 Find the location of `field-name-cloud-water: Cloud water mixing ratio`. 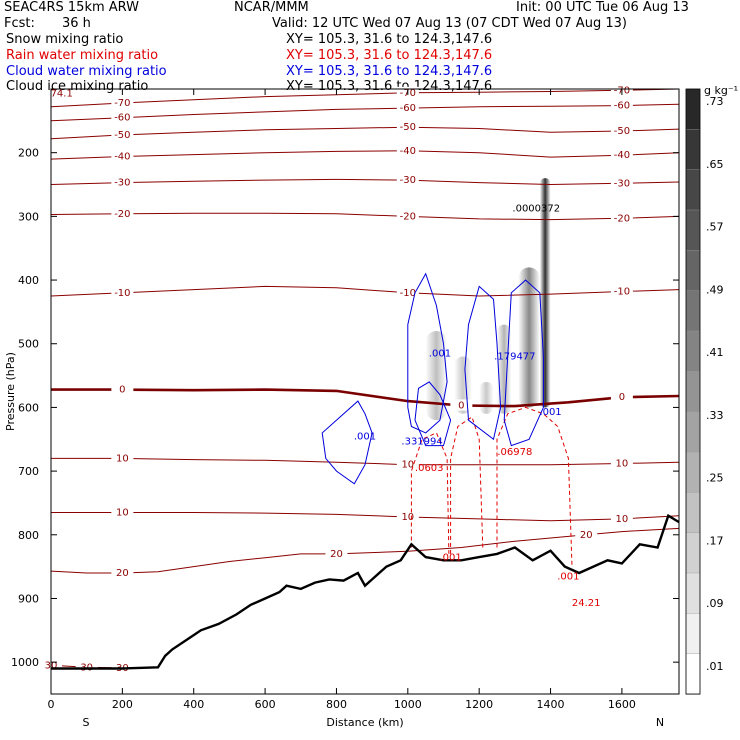

field-name-cloud-water: Cloud water mixing ratio is located at coordinates (86, 71).